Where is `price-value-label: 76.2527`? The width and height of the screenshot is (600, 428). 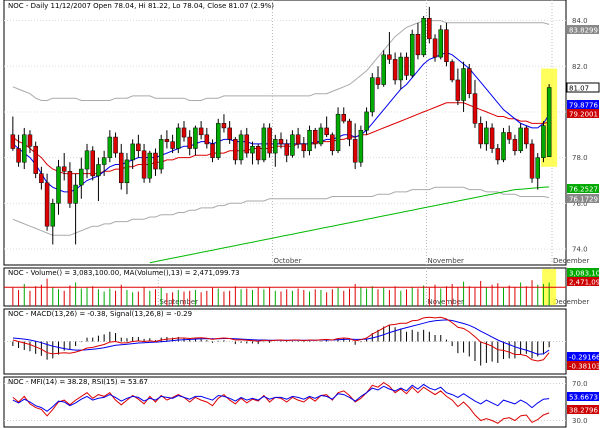
price-value-label: 76.2527 is located at coordinates (583, 190).